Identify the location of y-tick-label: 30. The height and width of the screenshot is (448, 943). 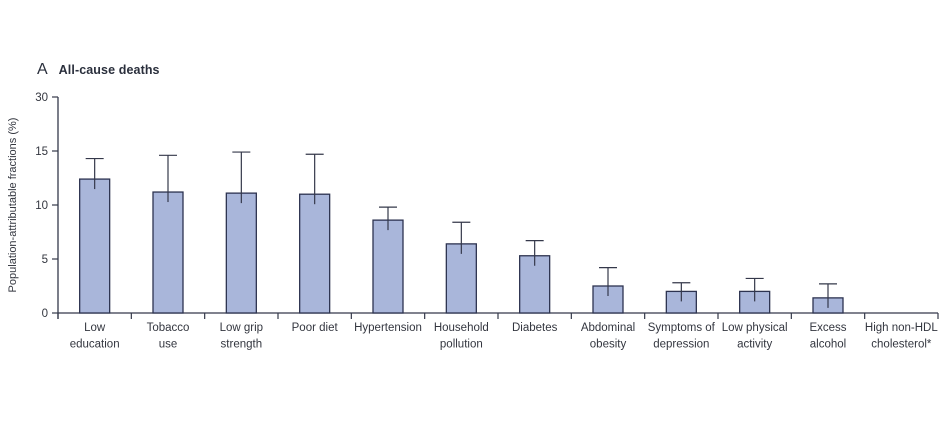
(41, 98).